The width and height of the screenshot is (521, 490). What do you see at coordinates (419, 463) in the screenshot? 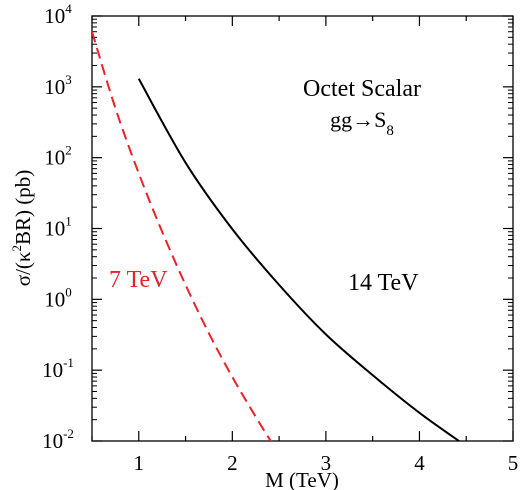
I see `x-tick-label: 4` at bounding box center [419, 463].